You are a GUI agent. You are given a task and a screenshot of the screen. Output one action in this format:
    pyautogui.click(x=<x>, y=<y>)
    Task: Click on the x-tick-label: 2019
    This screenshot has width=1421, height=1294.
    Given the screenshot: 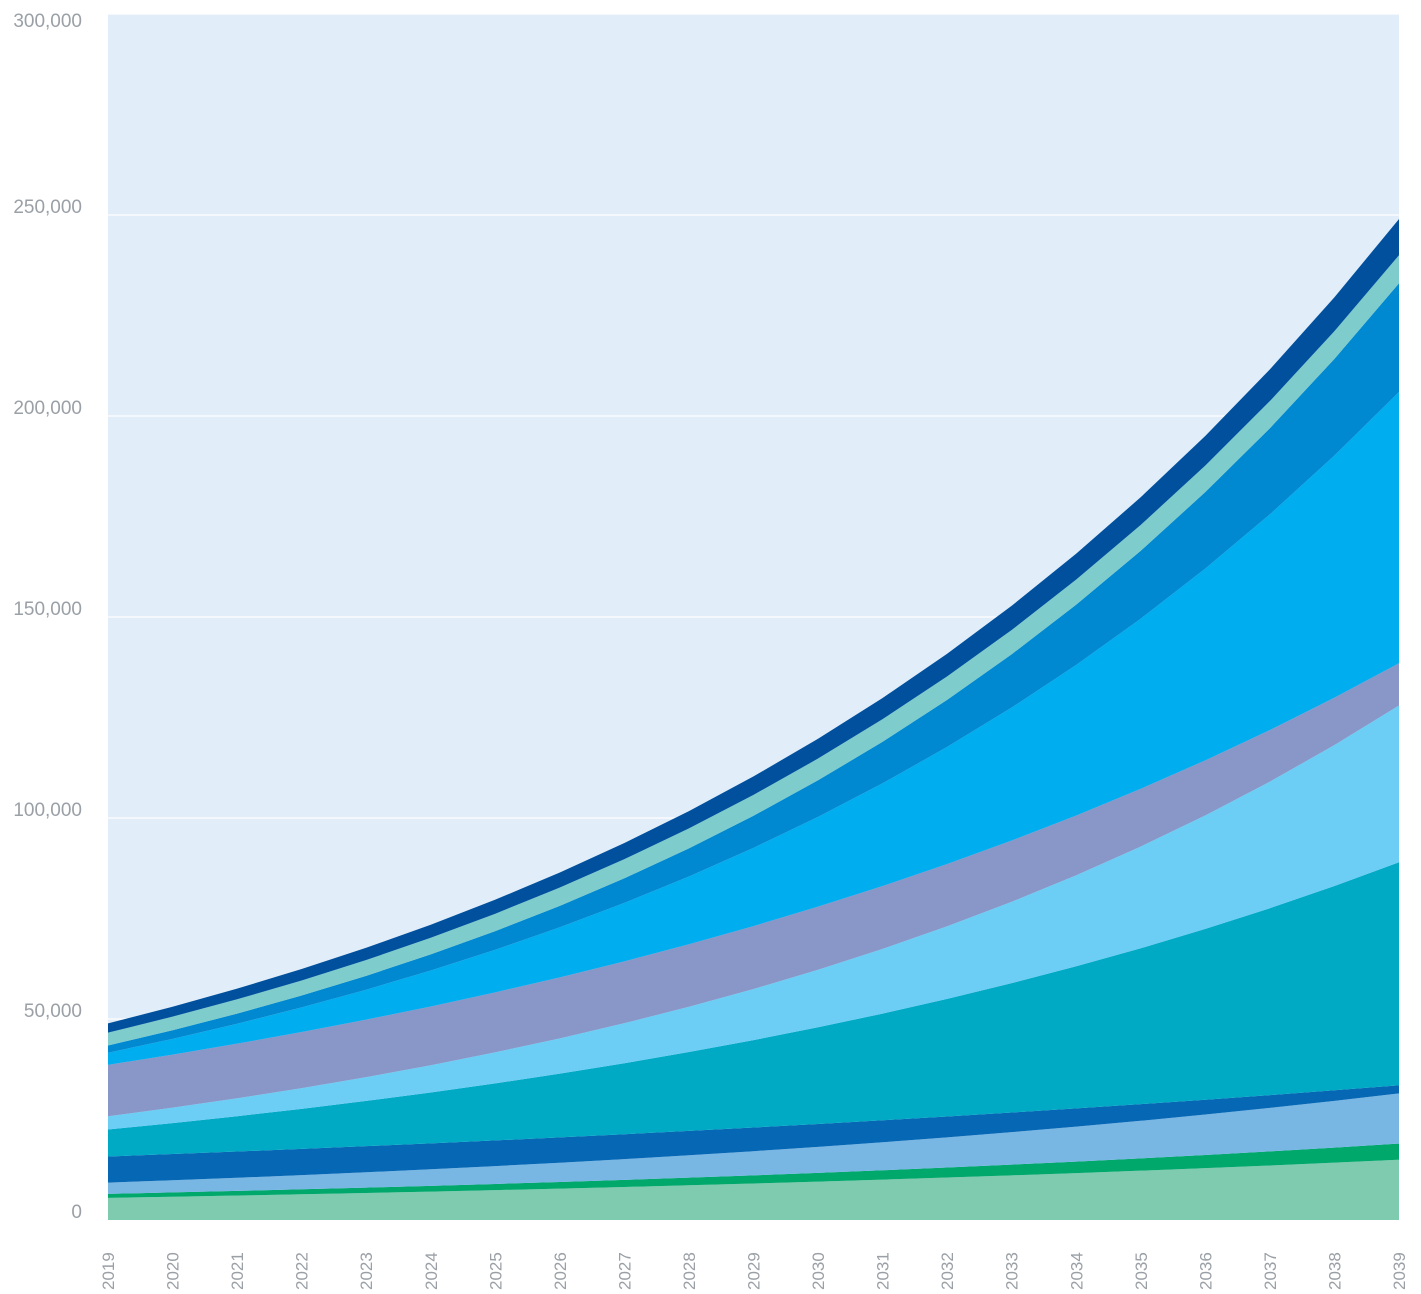 What is the action you would take?
    pyautogui.click(x=108, y=1271)
    